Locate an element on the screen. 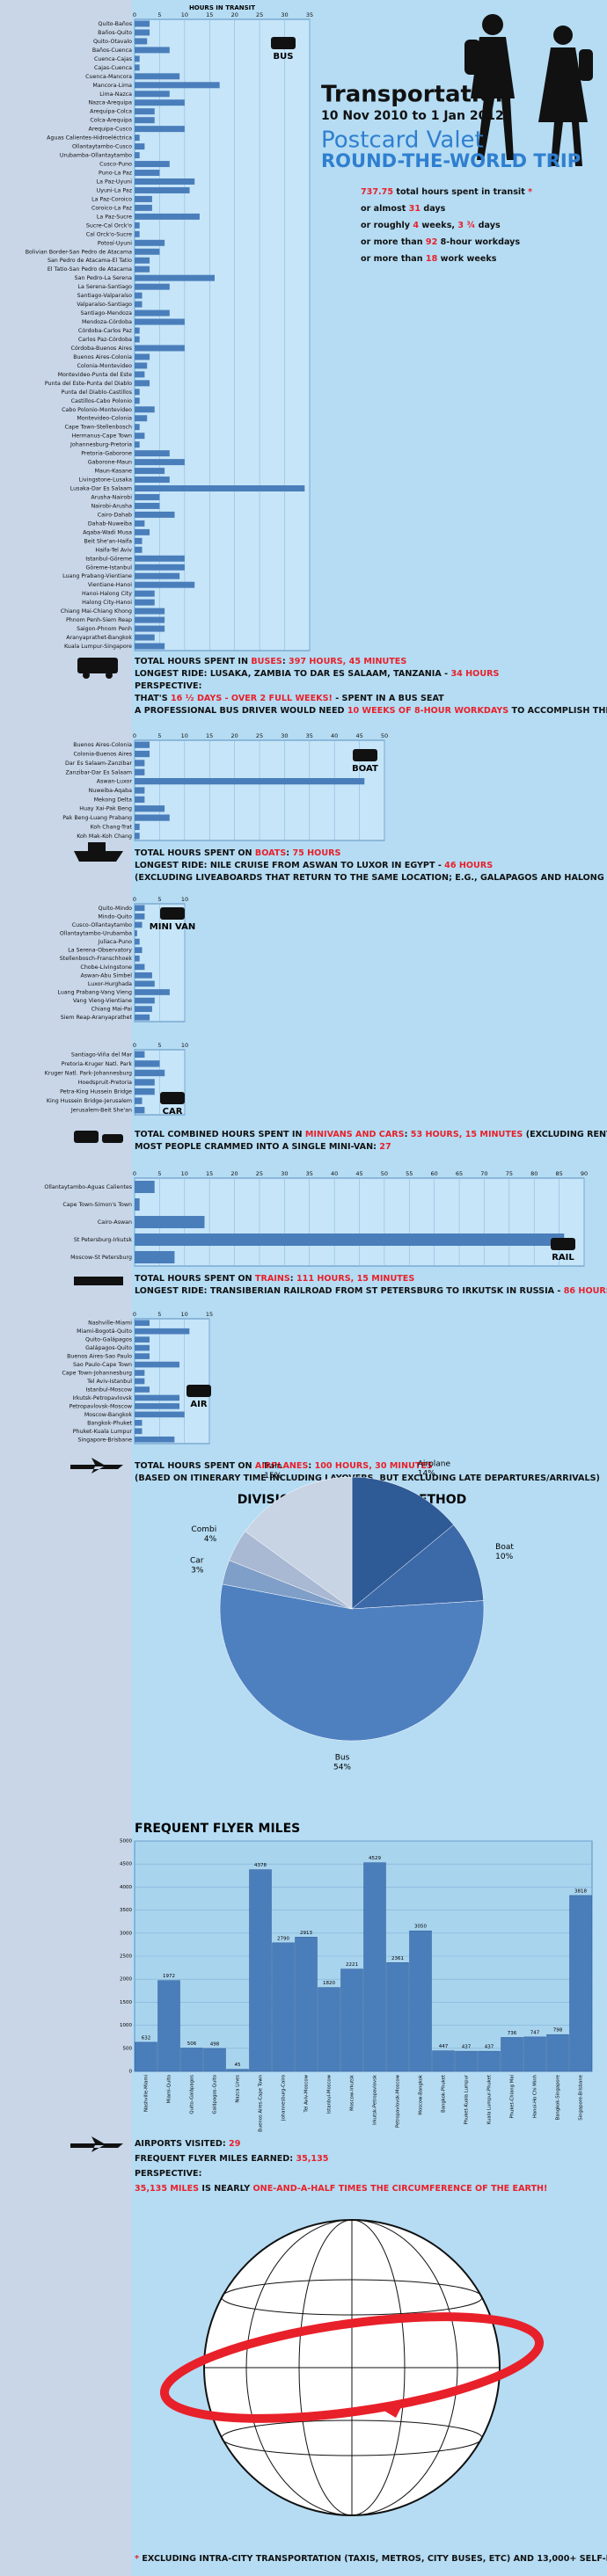  y-tick-label: Ollantaytambo-Aguas Calientes is located at coordinates (88, 1187).